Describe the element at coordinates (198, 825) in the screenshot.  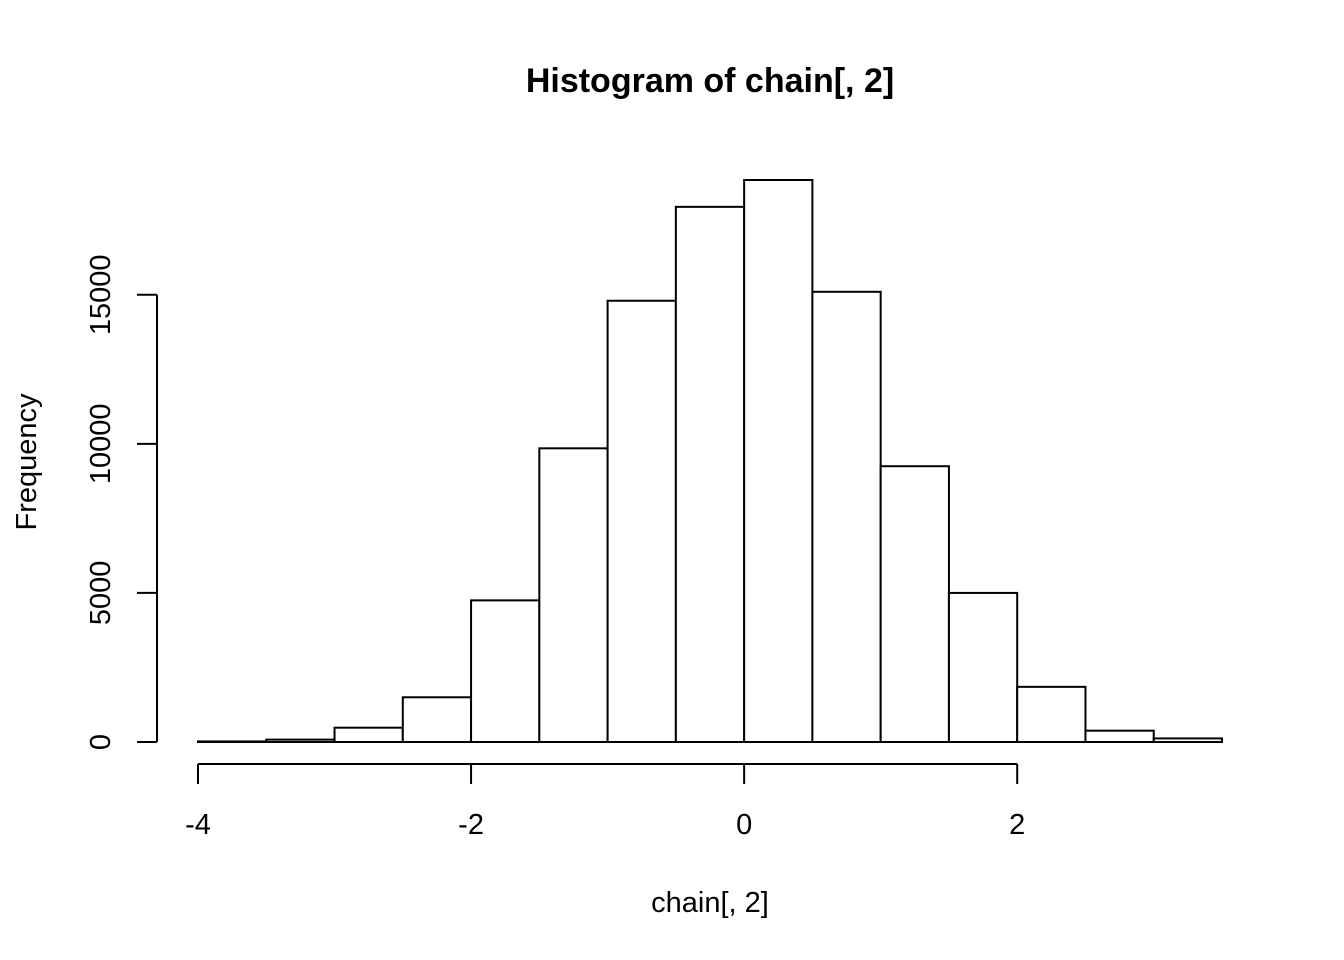
I see `x-tick-label: -4` at that location.